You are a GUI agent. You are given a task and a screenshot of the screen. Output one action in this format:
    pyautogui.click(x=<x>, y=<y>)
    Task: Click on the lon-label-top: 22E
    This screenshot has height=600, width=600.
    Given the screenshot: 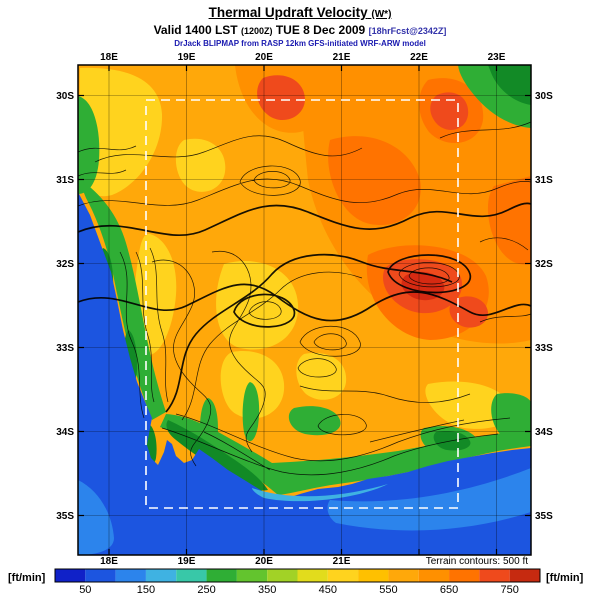 What is the action you would take?
    pyautogui.click(x=419, y=57)
    